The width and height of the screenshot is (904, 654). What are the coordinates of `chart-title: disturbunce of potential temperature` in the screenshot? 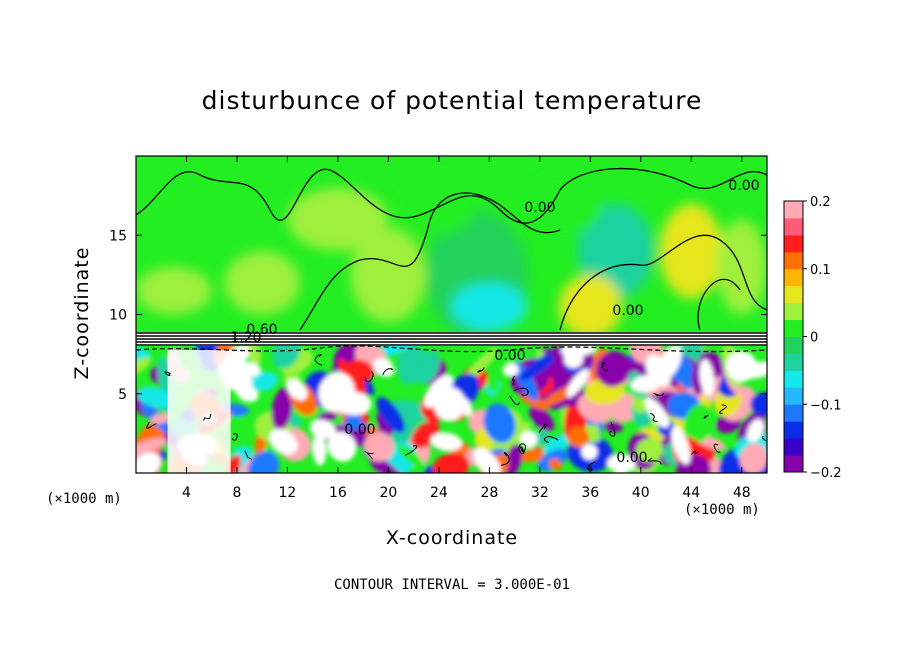 It's located at (452, 100).